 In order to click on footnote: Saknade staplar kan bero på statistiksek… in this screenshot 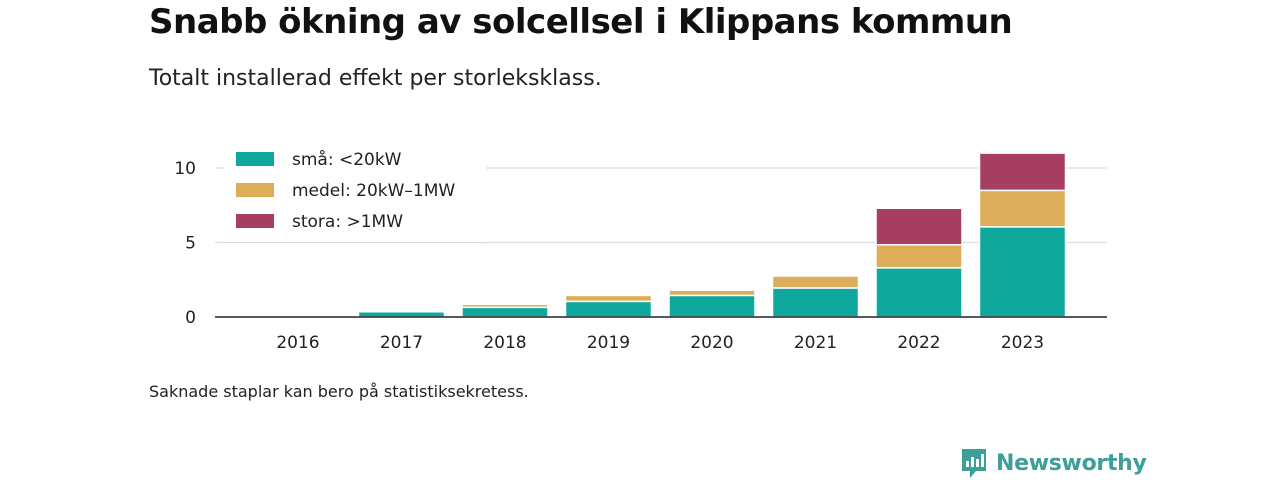, I will do `click(339, 391)`.